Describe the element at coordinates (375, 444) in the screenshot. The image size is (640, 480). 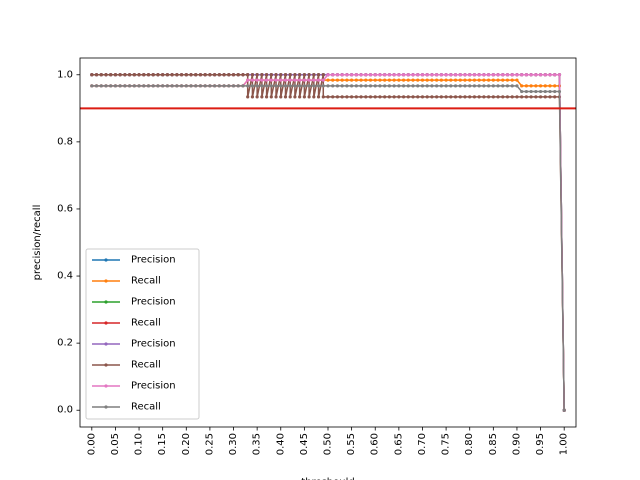
I see `x-tick-label: 0.60` at that location.